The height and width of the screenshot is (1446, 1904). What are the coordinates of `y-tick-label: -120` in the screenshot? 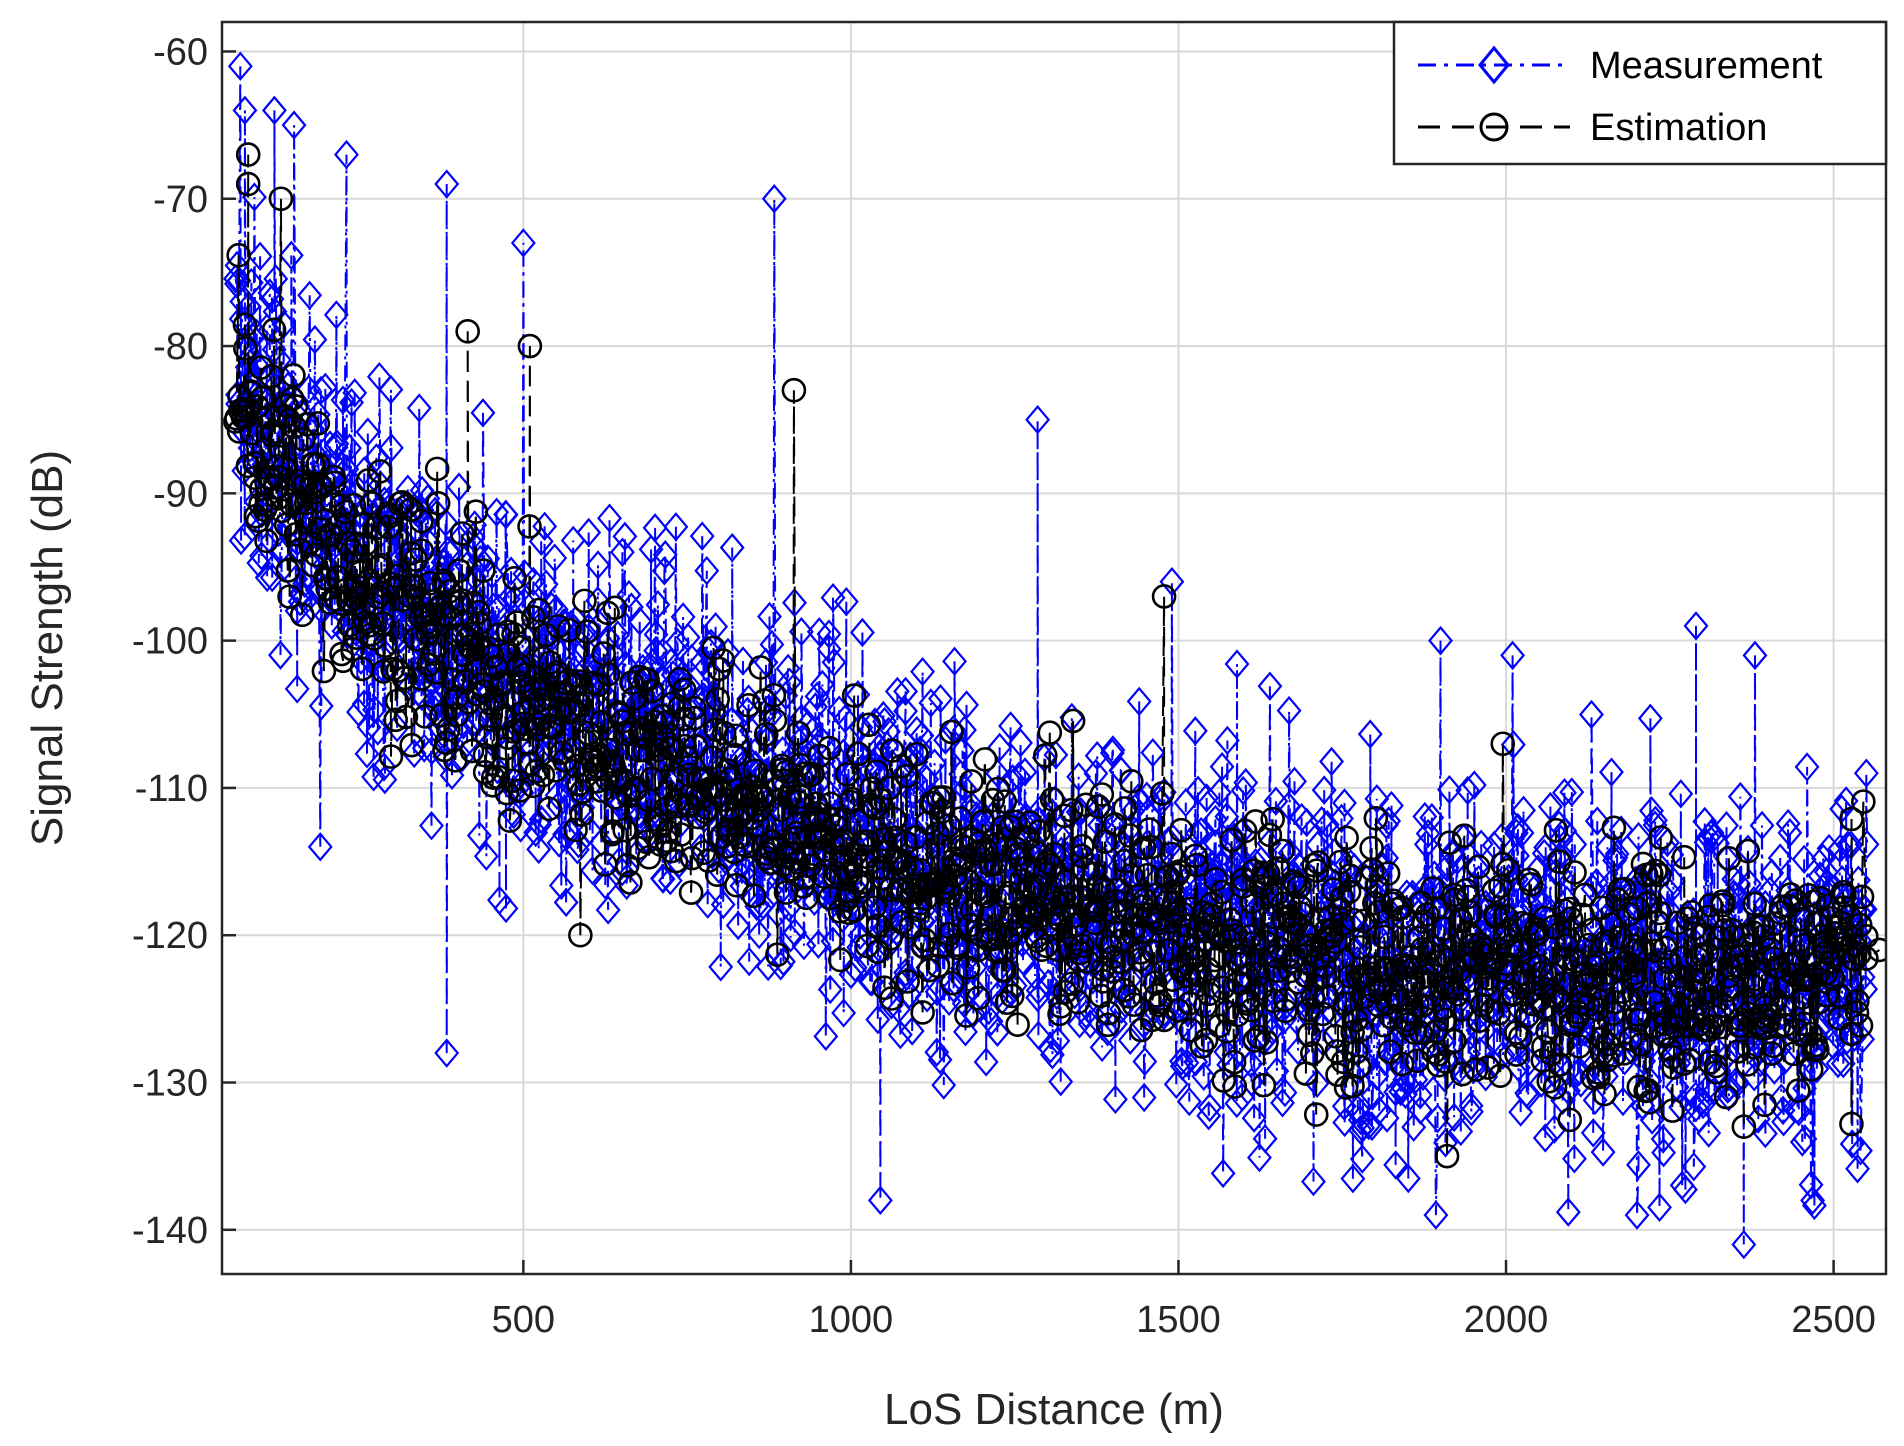 It's located at (170, 936).